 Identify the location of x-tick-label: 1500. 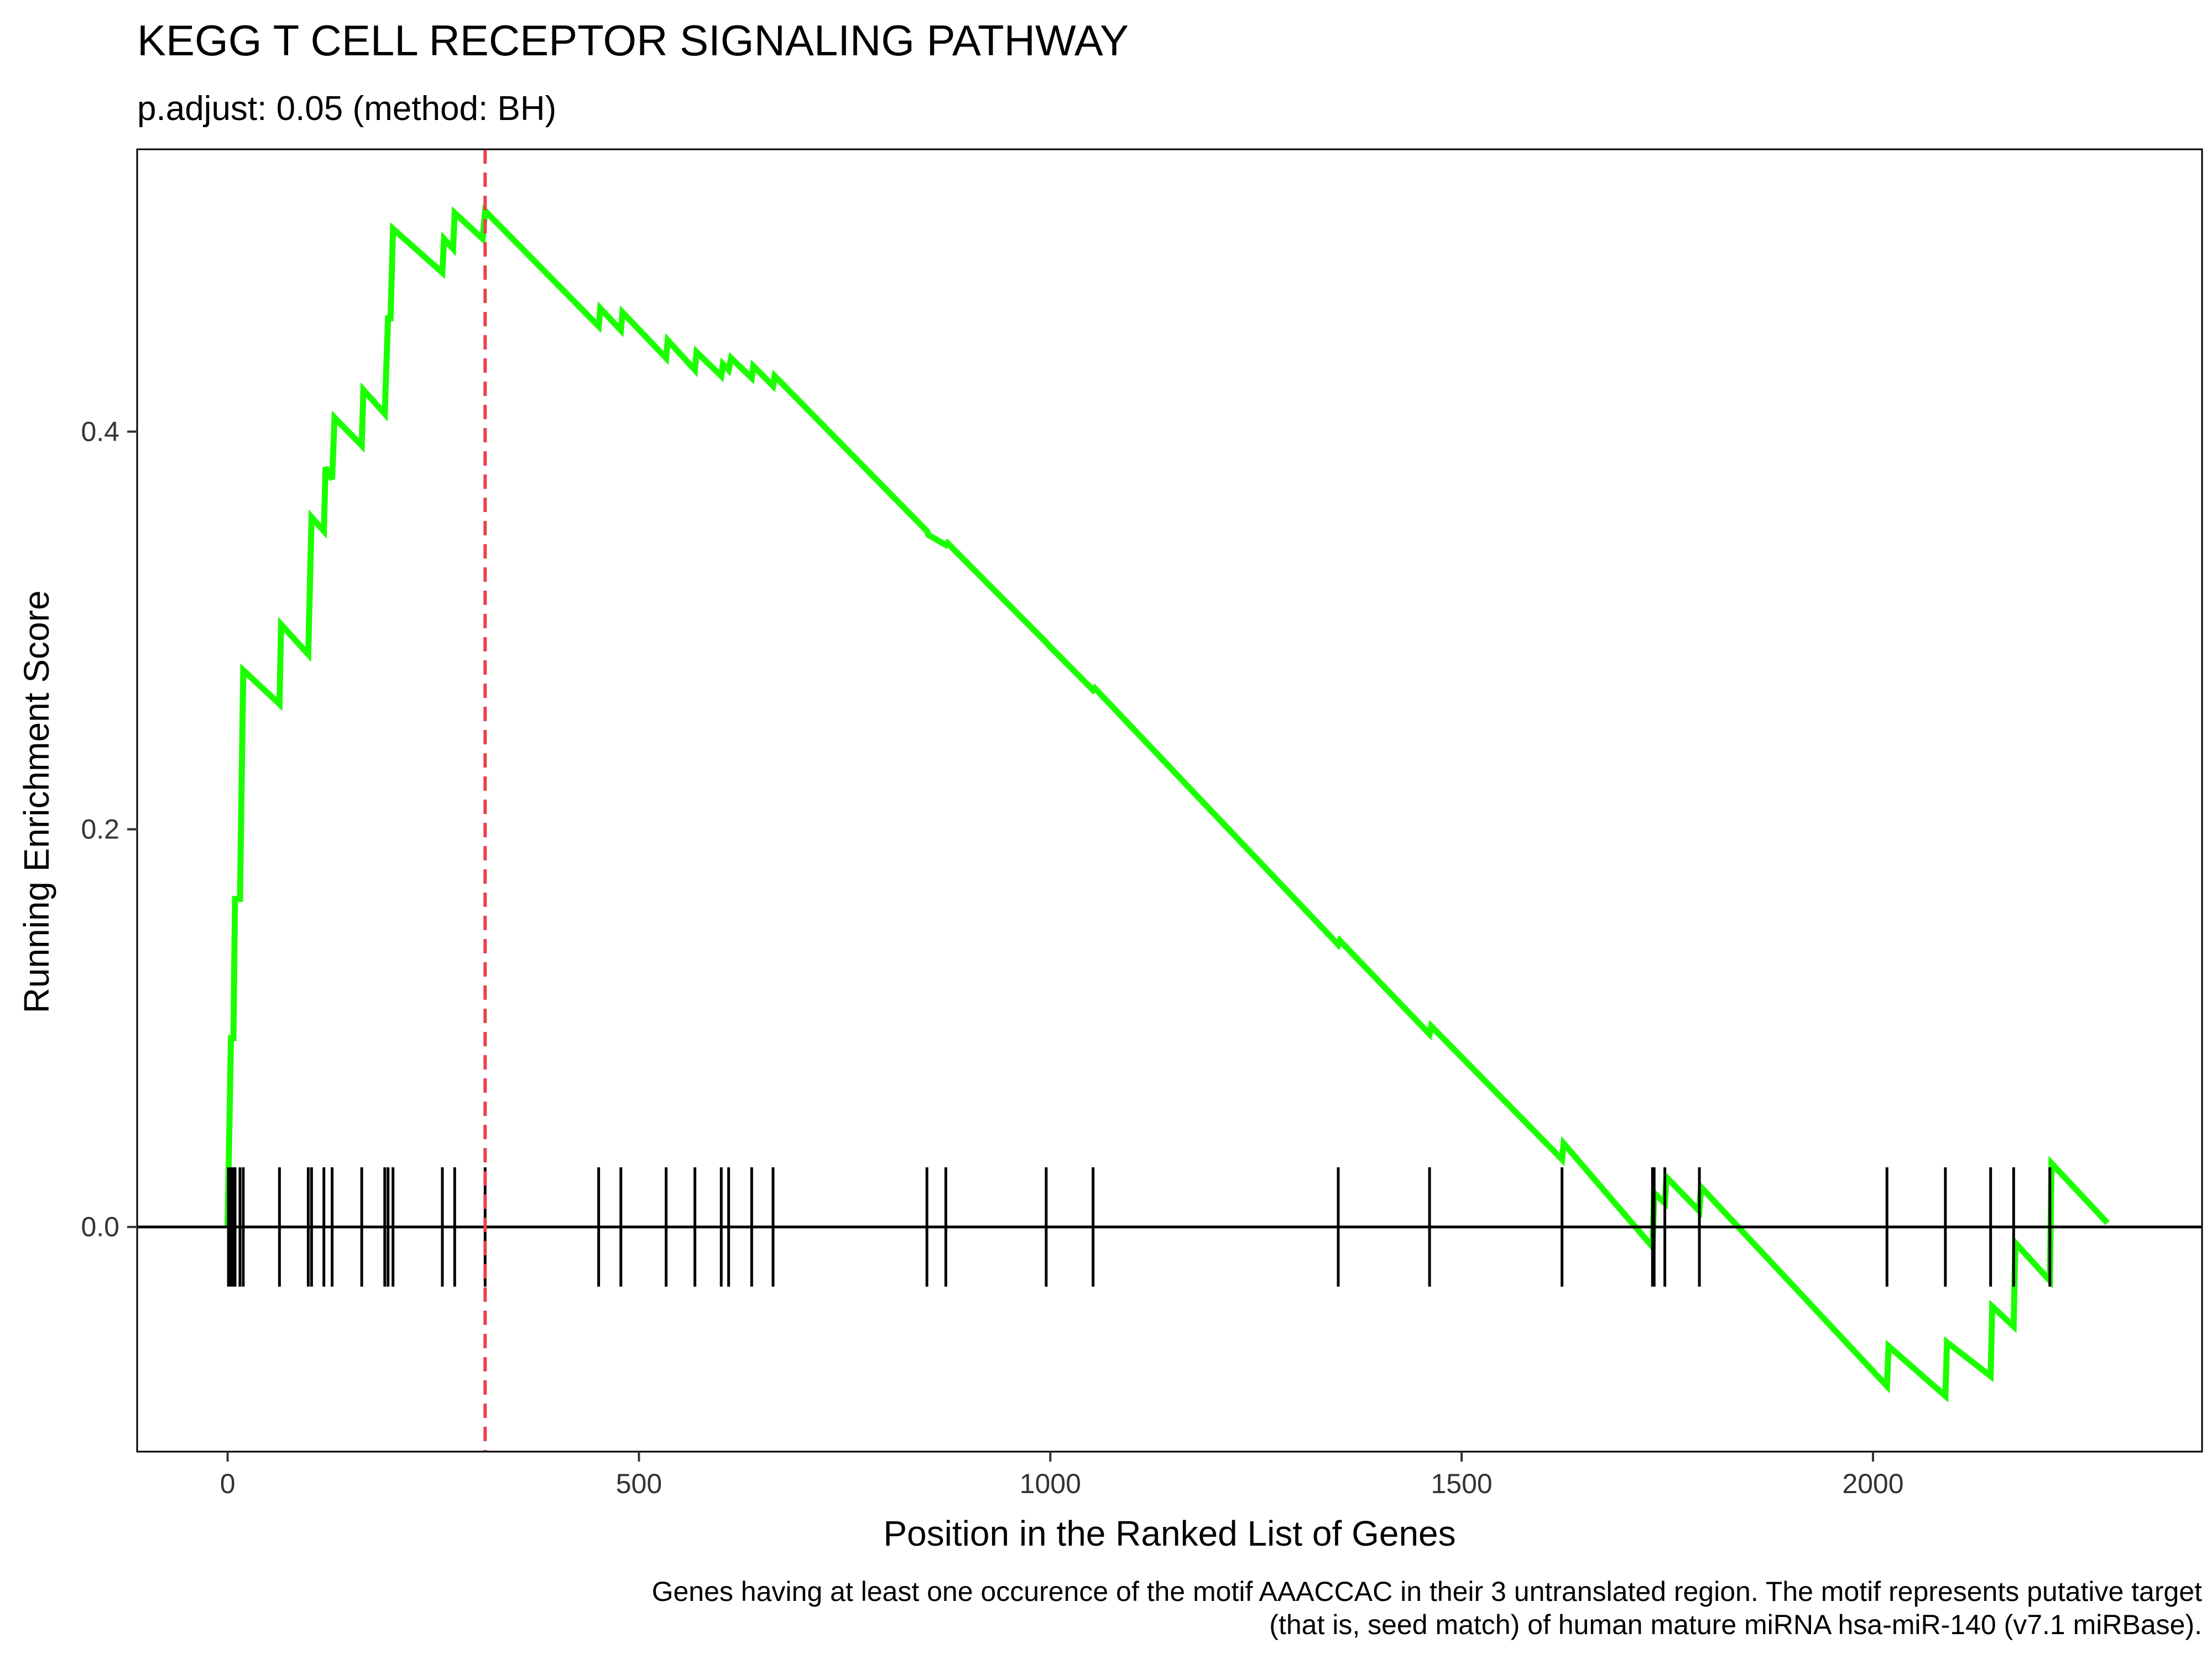
(1462, 1484).